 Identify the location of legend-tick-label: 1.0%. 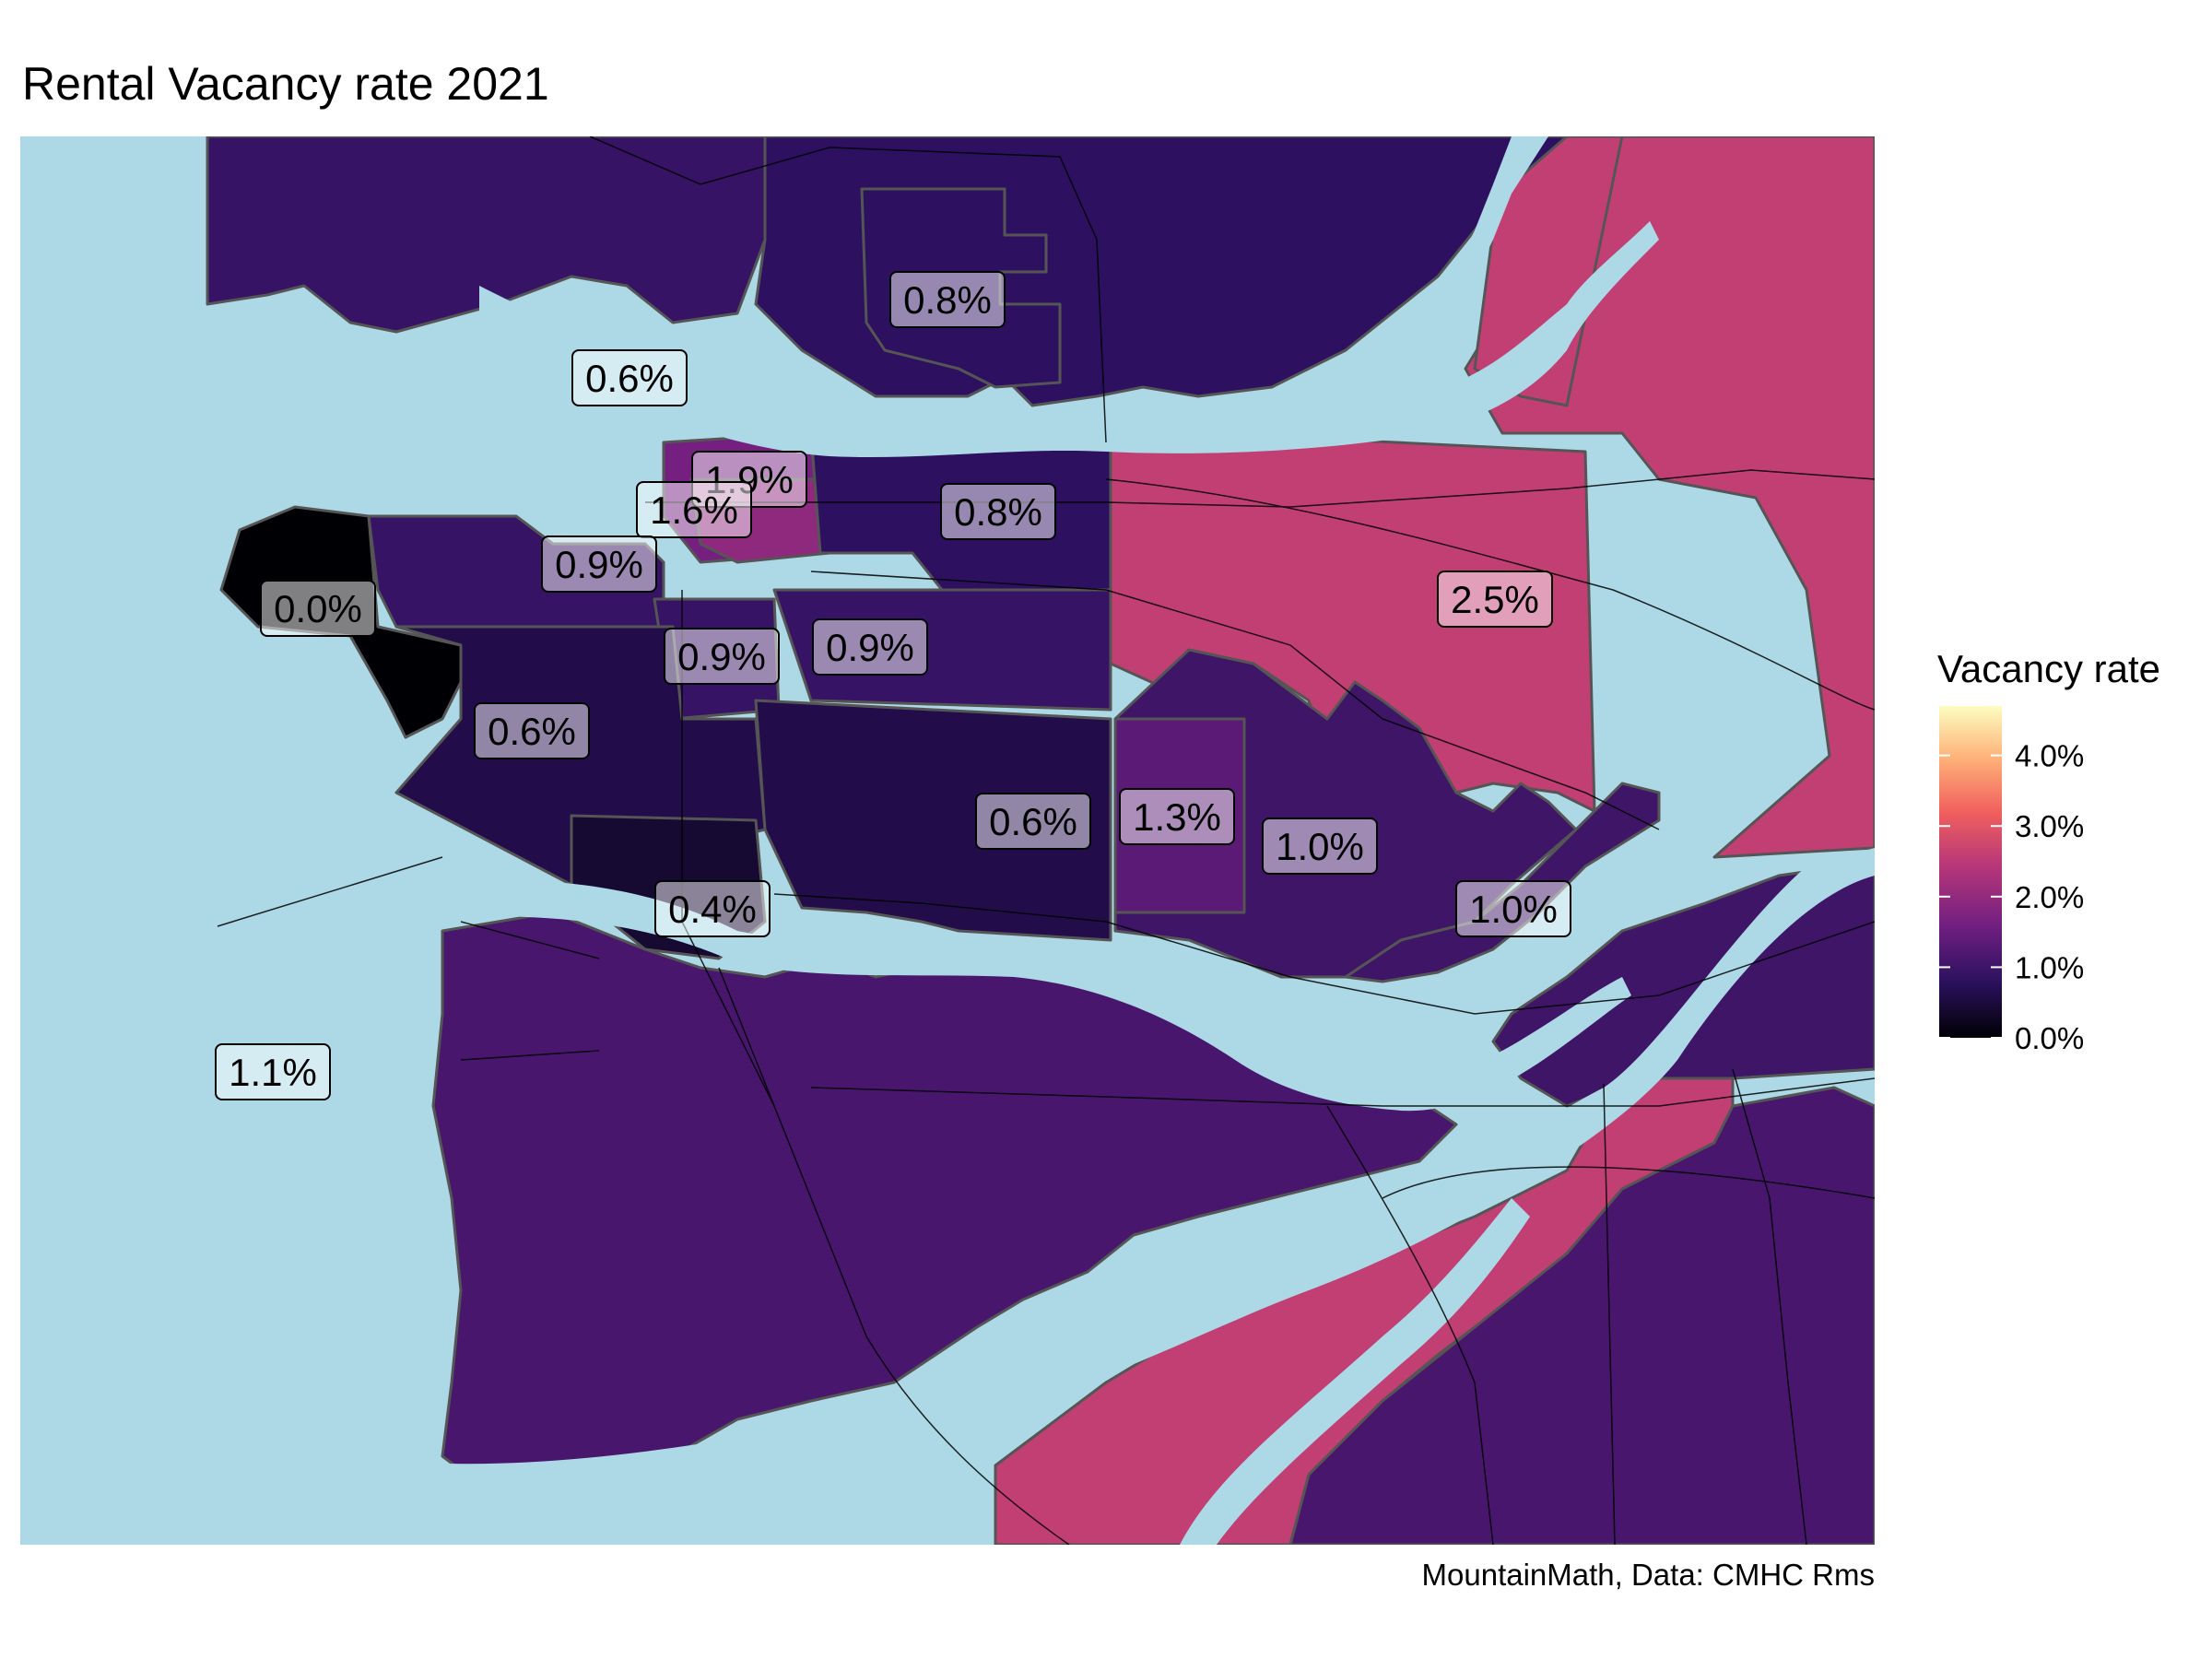
(2049, 967).